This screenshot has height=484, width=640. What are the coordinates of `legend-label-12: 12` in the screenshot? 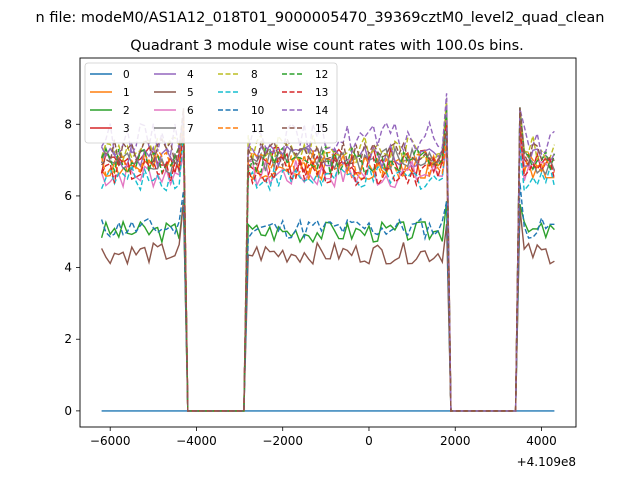 It's located at (321, 75).